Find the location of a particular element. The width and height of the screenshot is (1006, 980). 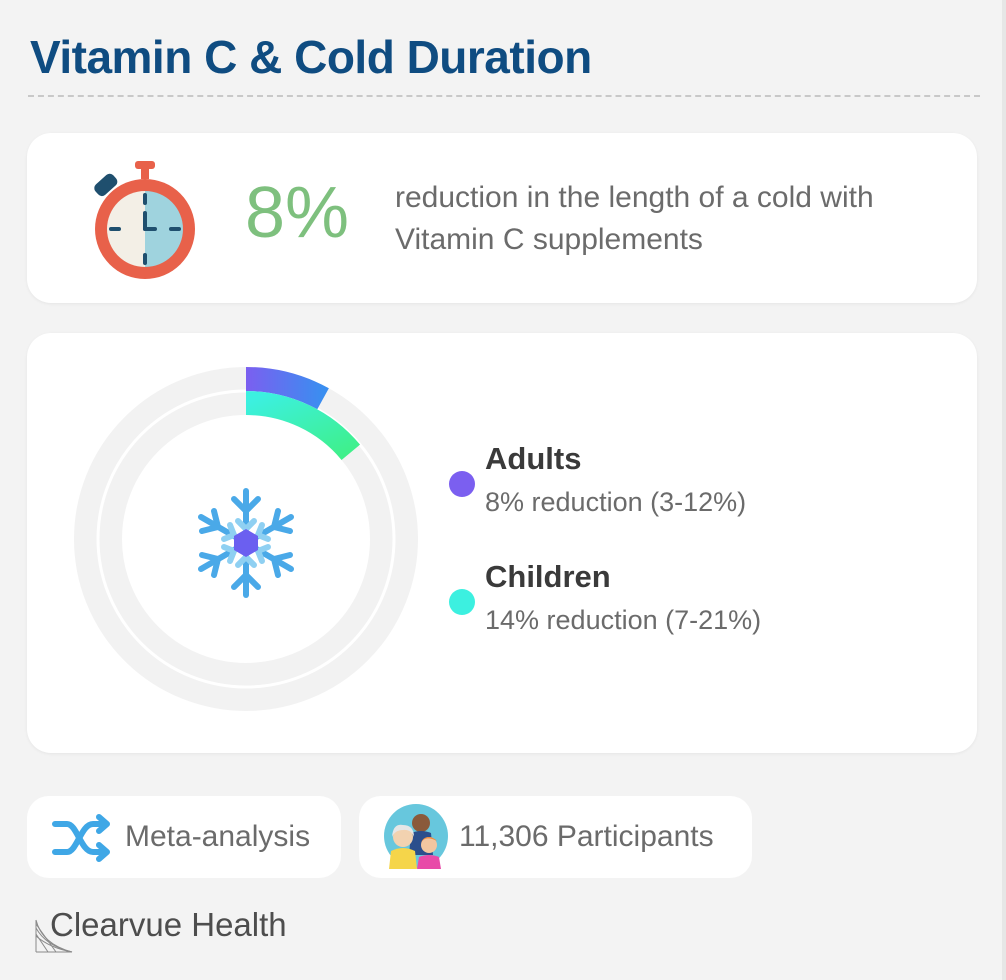

shuffle-icon is located at coordinates (81, 838).